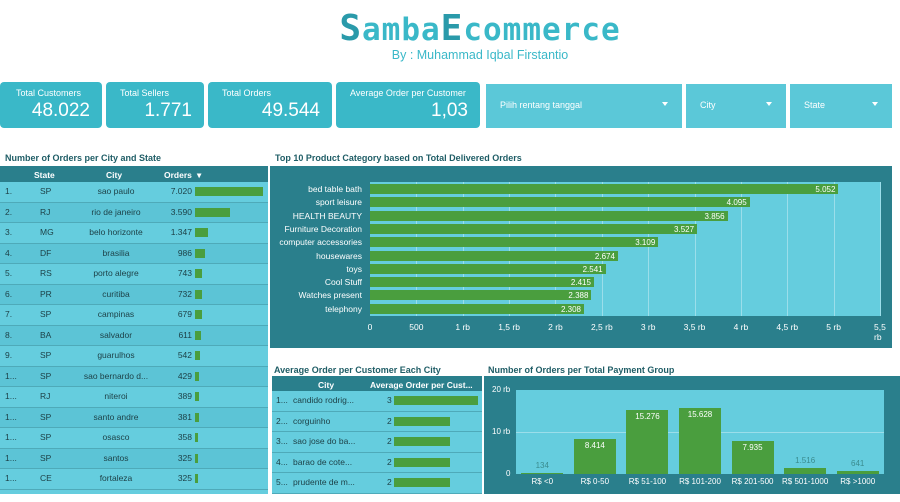 The height and width of the screenshot is (502, 900). I want to click on table-row: 1... RJ niteroi 389, so click(134, 397).